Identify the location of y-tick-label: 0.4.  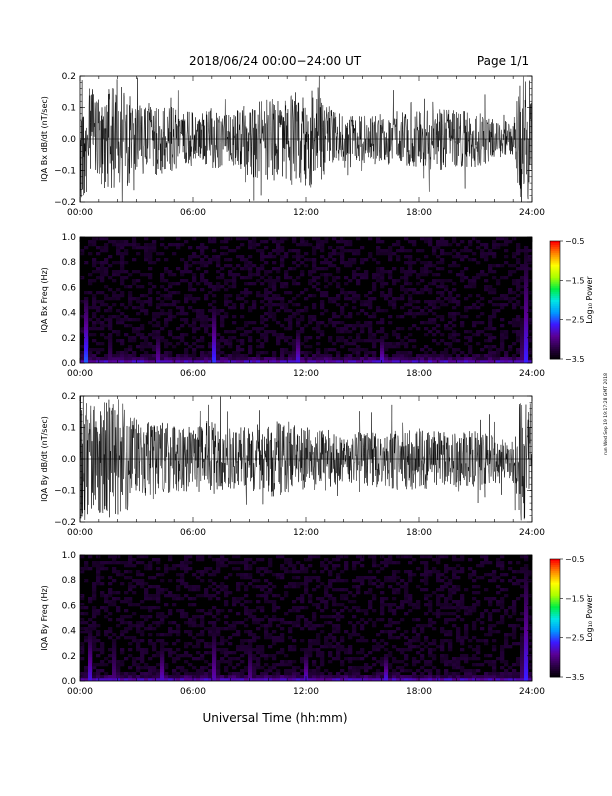
(69, 632).